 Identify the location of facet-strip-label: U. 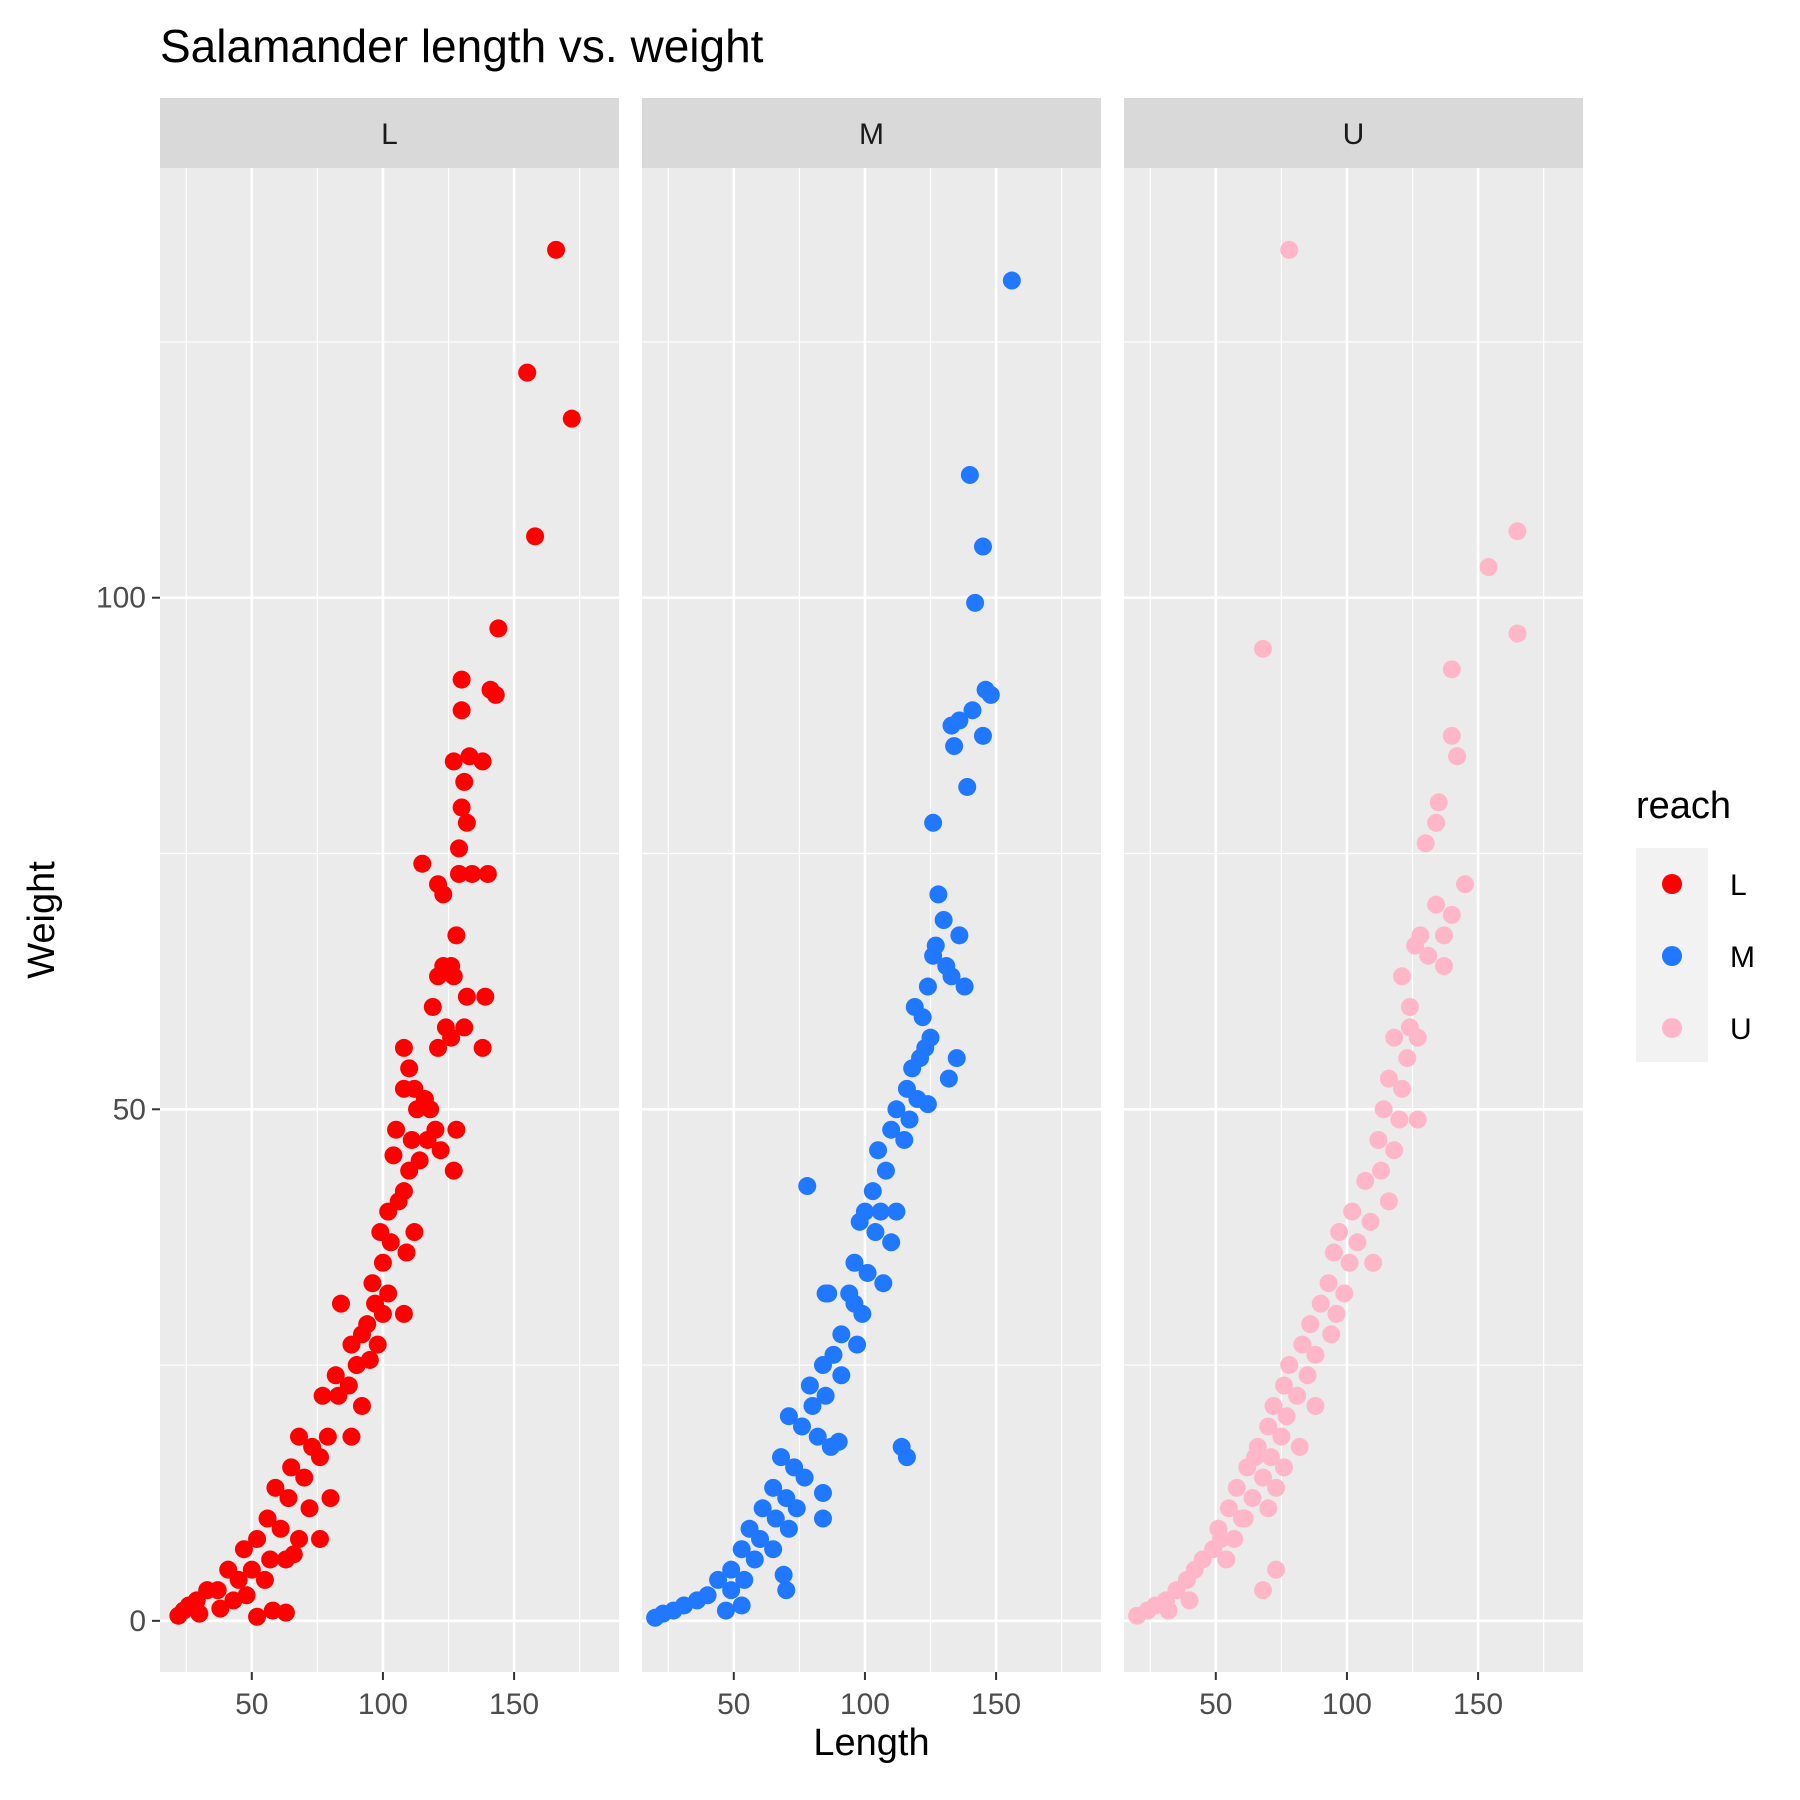
(1354, 134).